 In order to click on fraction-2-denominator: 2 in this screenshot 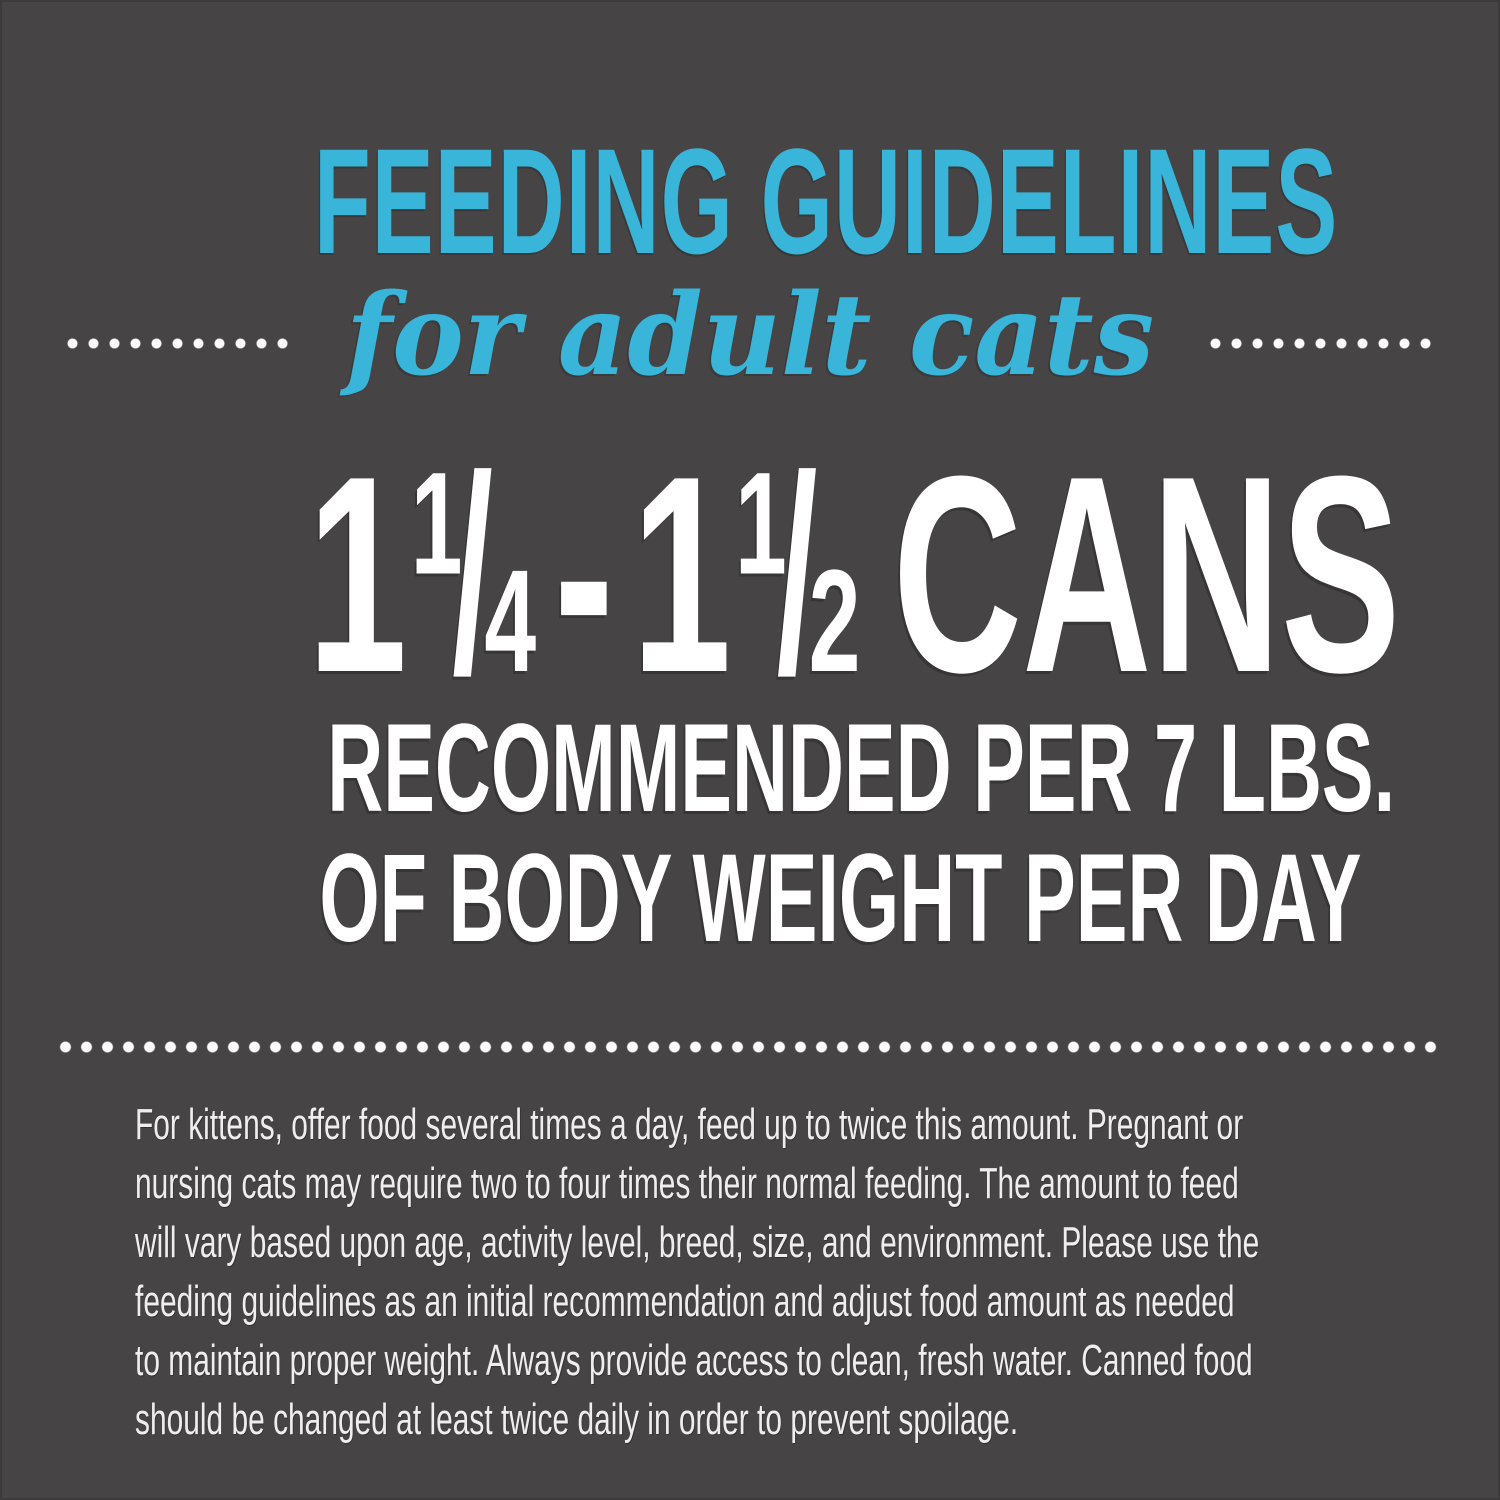, I will do `click(834, 620)`.